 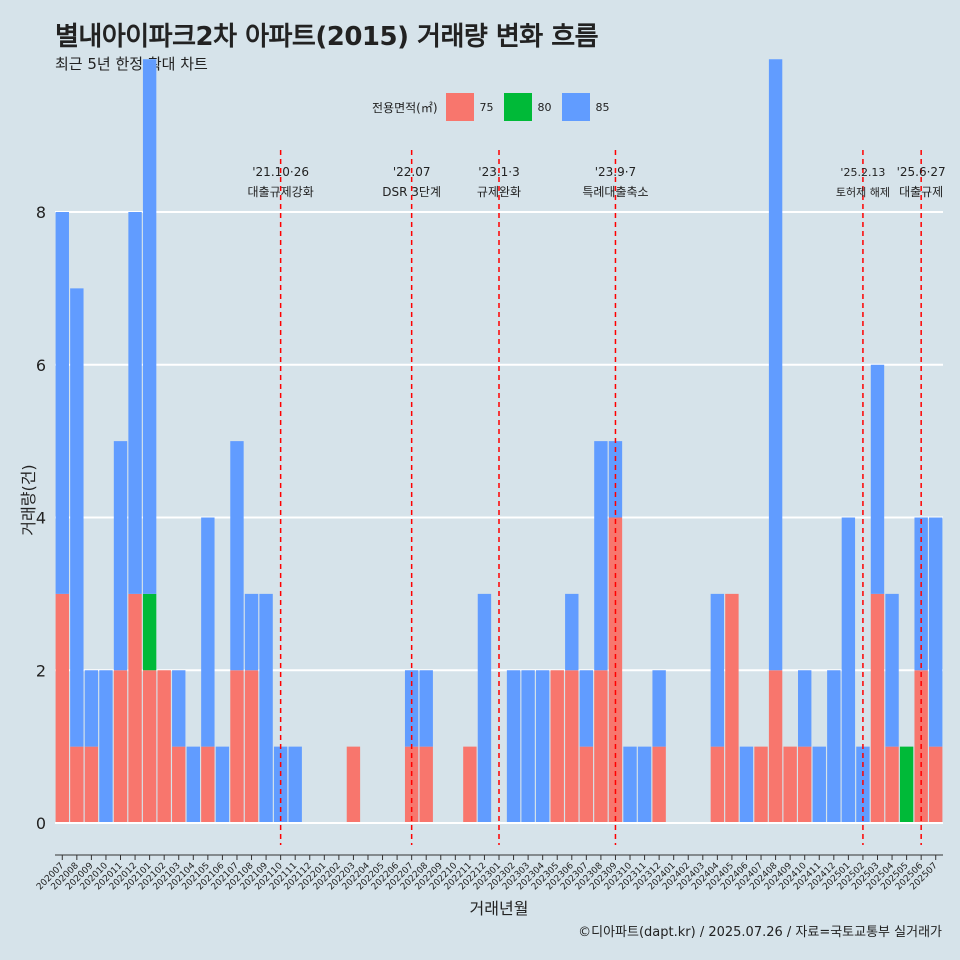 I want to click on y-axis-title: 거래량(건), so click(x=28, y=499).